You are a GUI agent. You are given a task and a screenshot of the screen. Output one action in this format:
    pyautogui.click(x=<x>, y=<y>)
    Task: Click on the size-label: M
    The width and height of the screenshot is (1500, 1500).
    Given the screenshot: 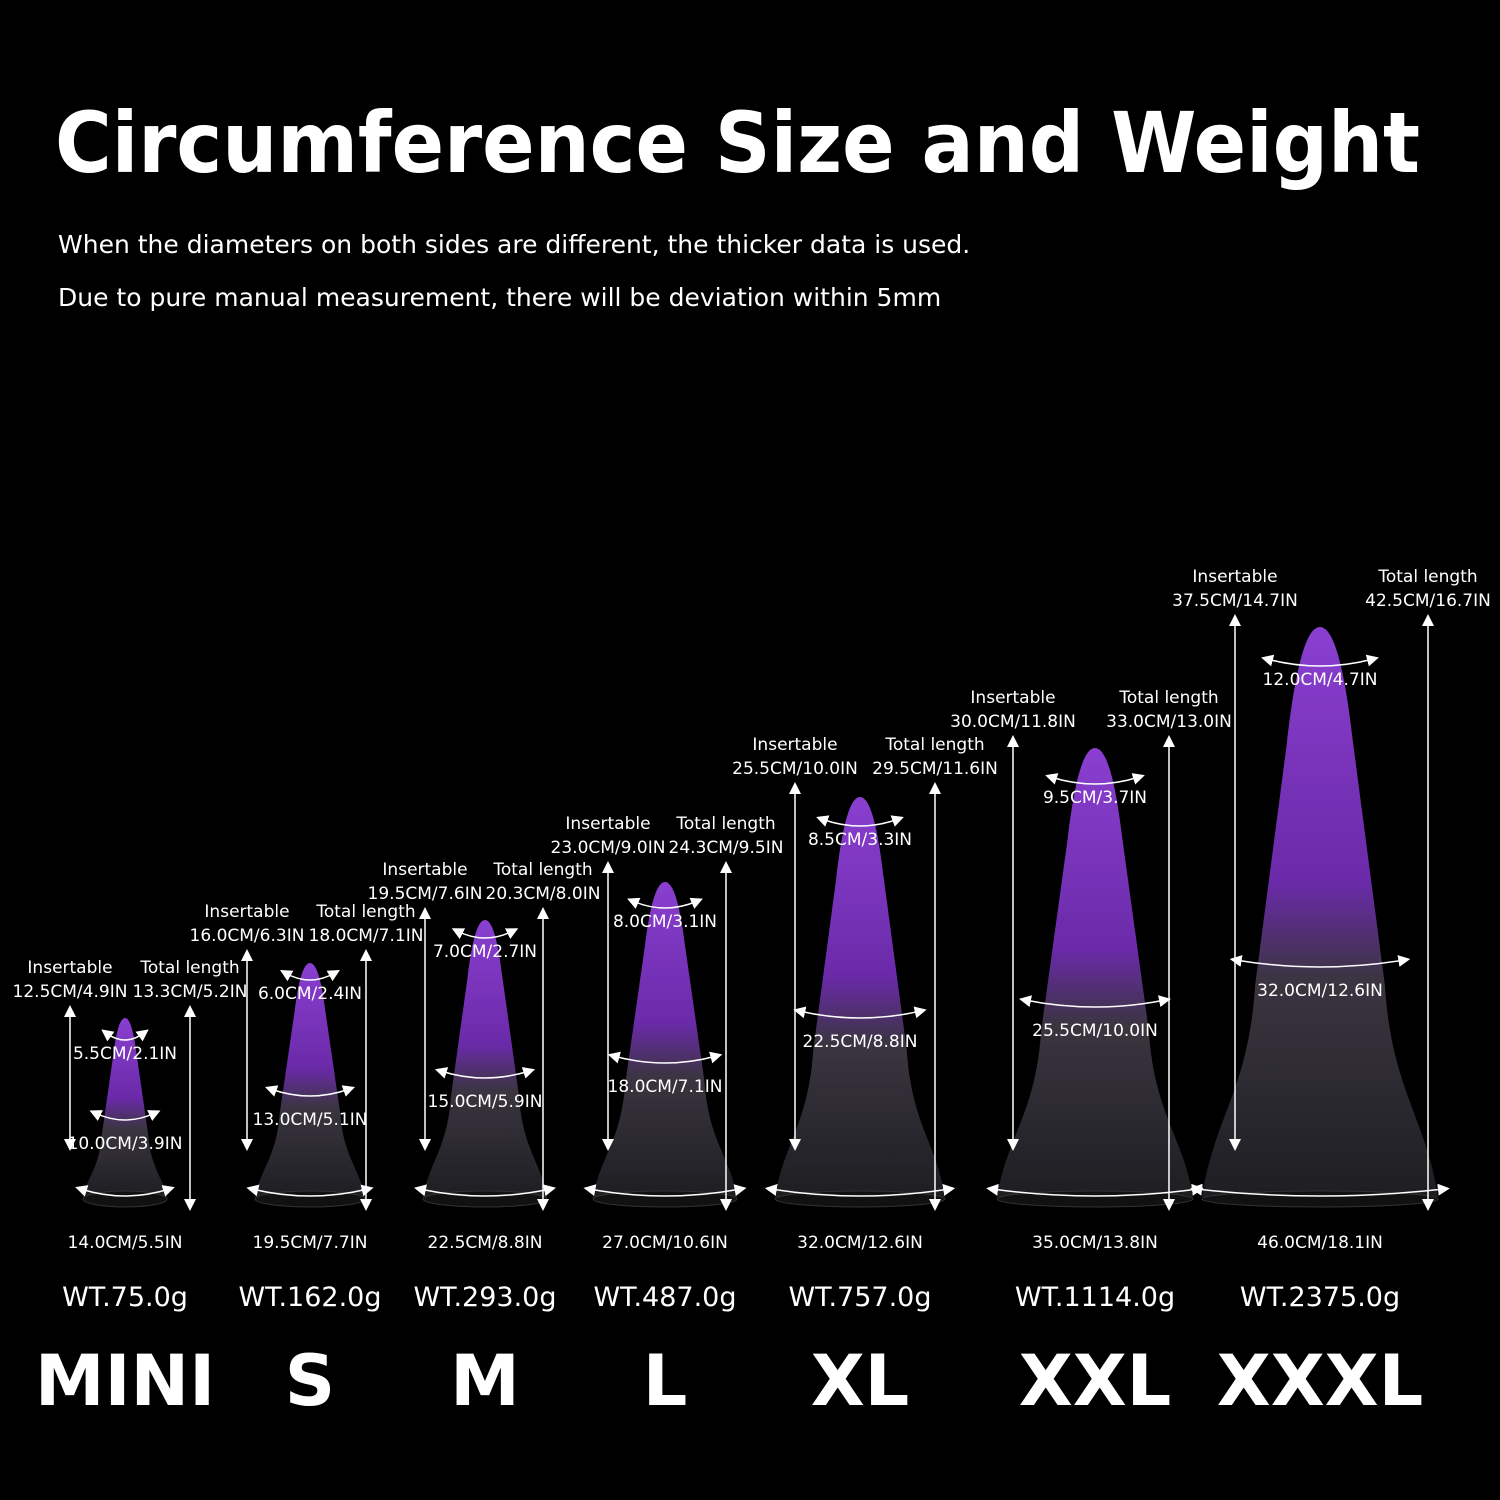 What is the action you would take?
    pyautogui.click(x=485, y=1381)
    